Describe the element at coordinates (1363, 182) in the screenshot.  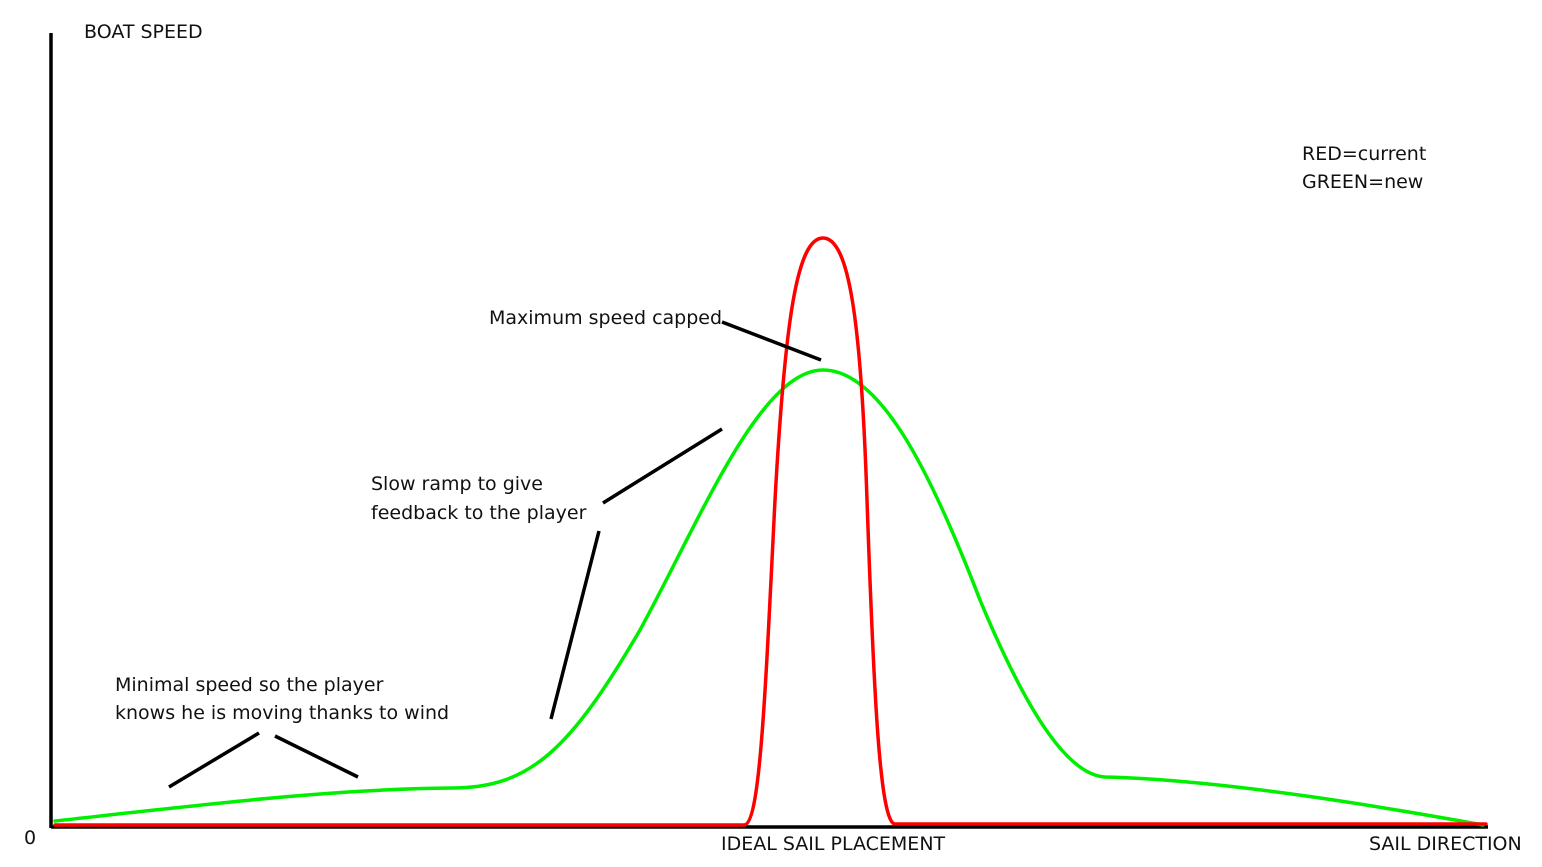
I see `legend-new: GREEN=new` at that location.